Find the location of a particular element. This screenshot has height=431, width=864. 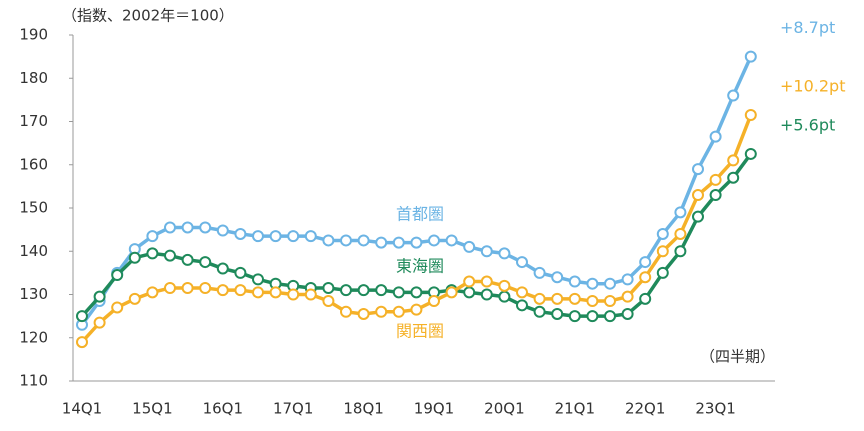

y-tick-label: 140 is located at coordinates (33, 251).